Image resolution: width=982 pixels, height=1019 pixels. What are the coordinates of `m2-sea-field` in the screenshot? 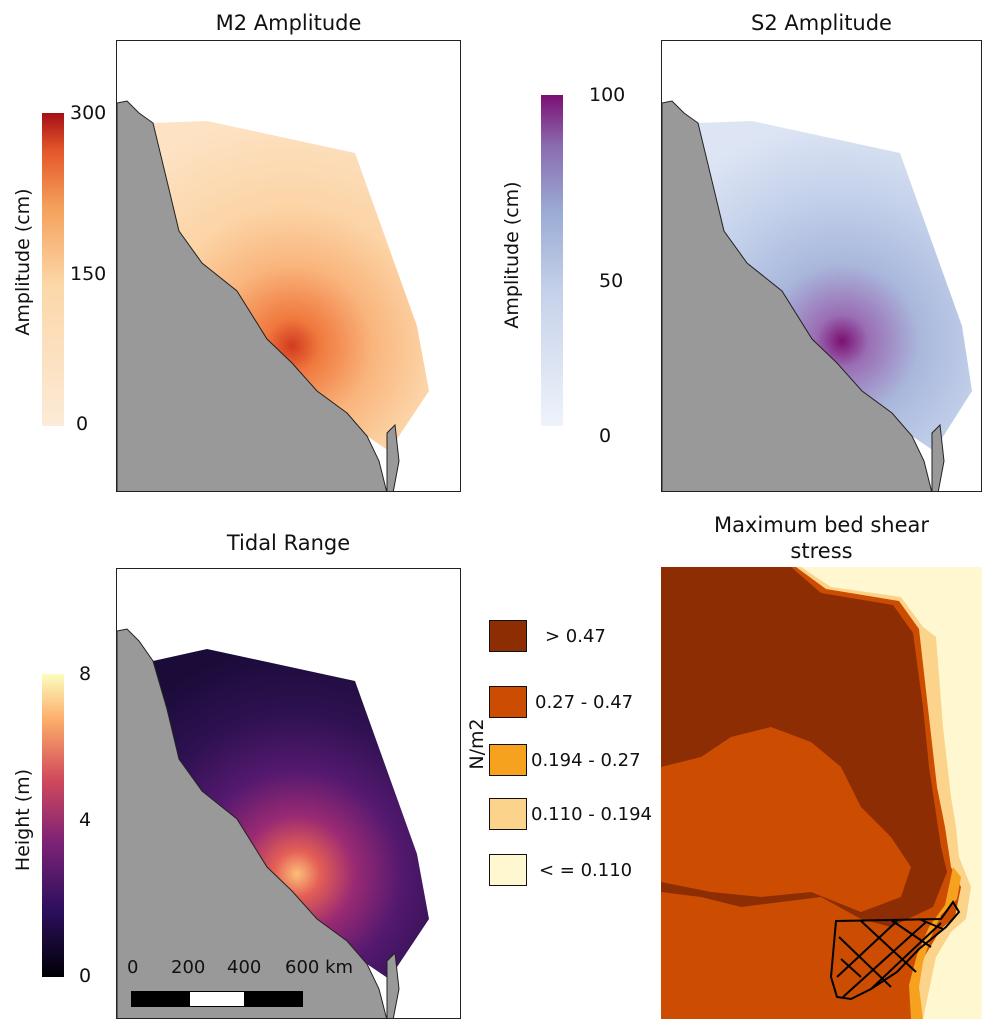 It's located at (291, 286).